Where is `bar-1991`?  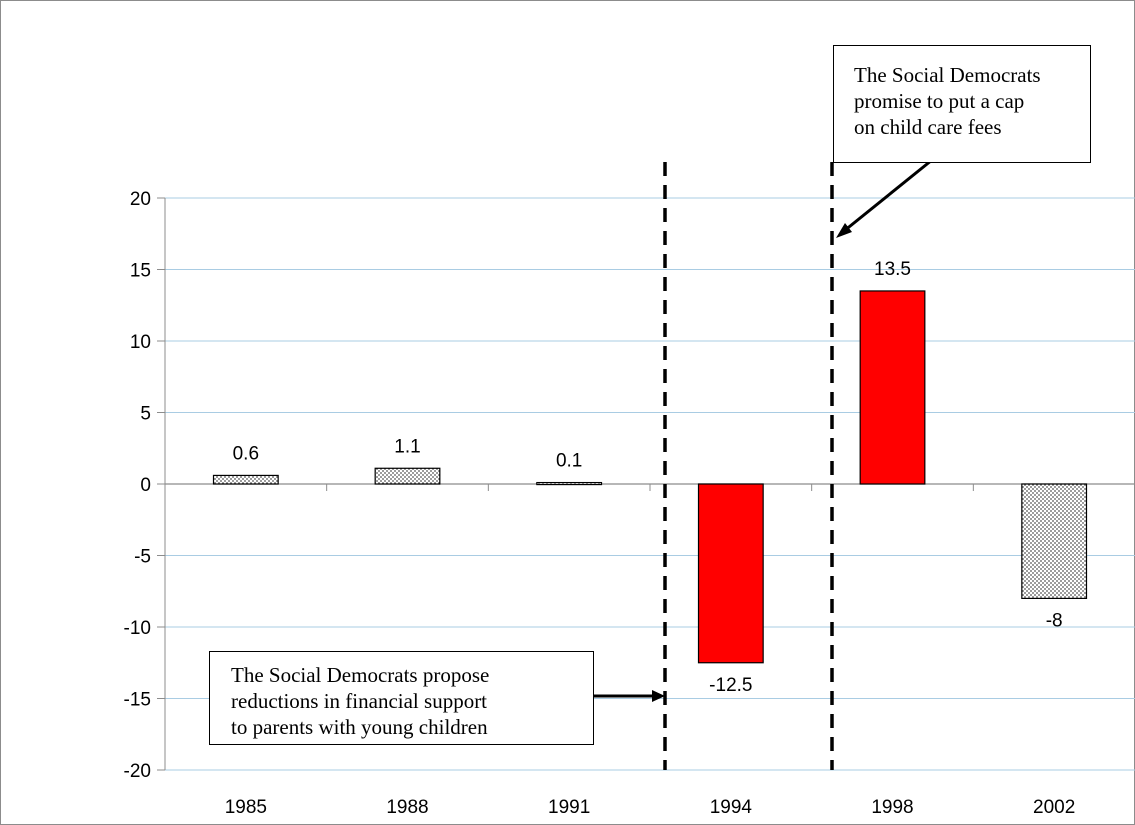 bar-1991 is located at coordinates (569, 483).